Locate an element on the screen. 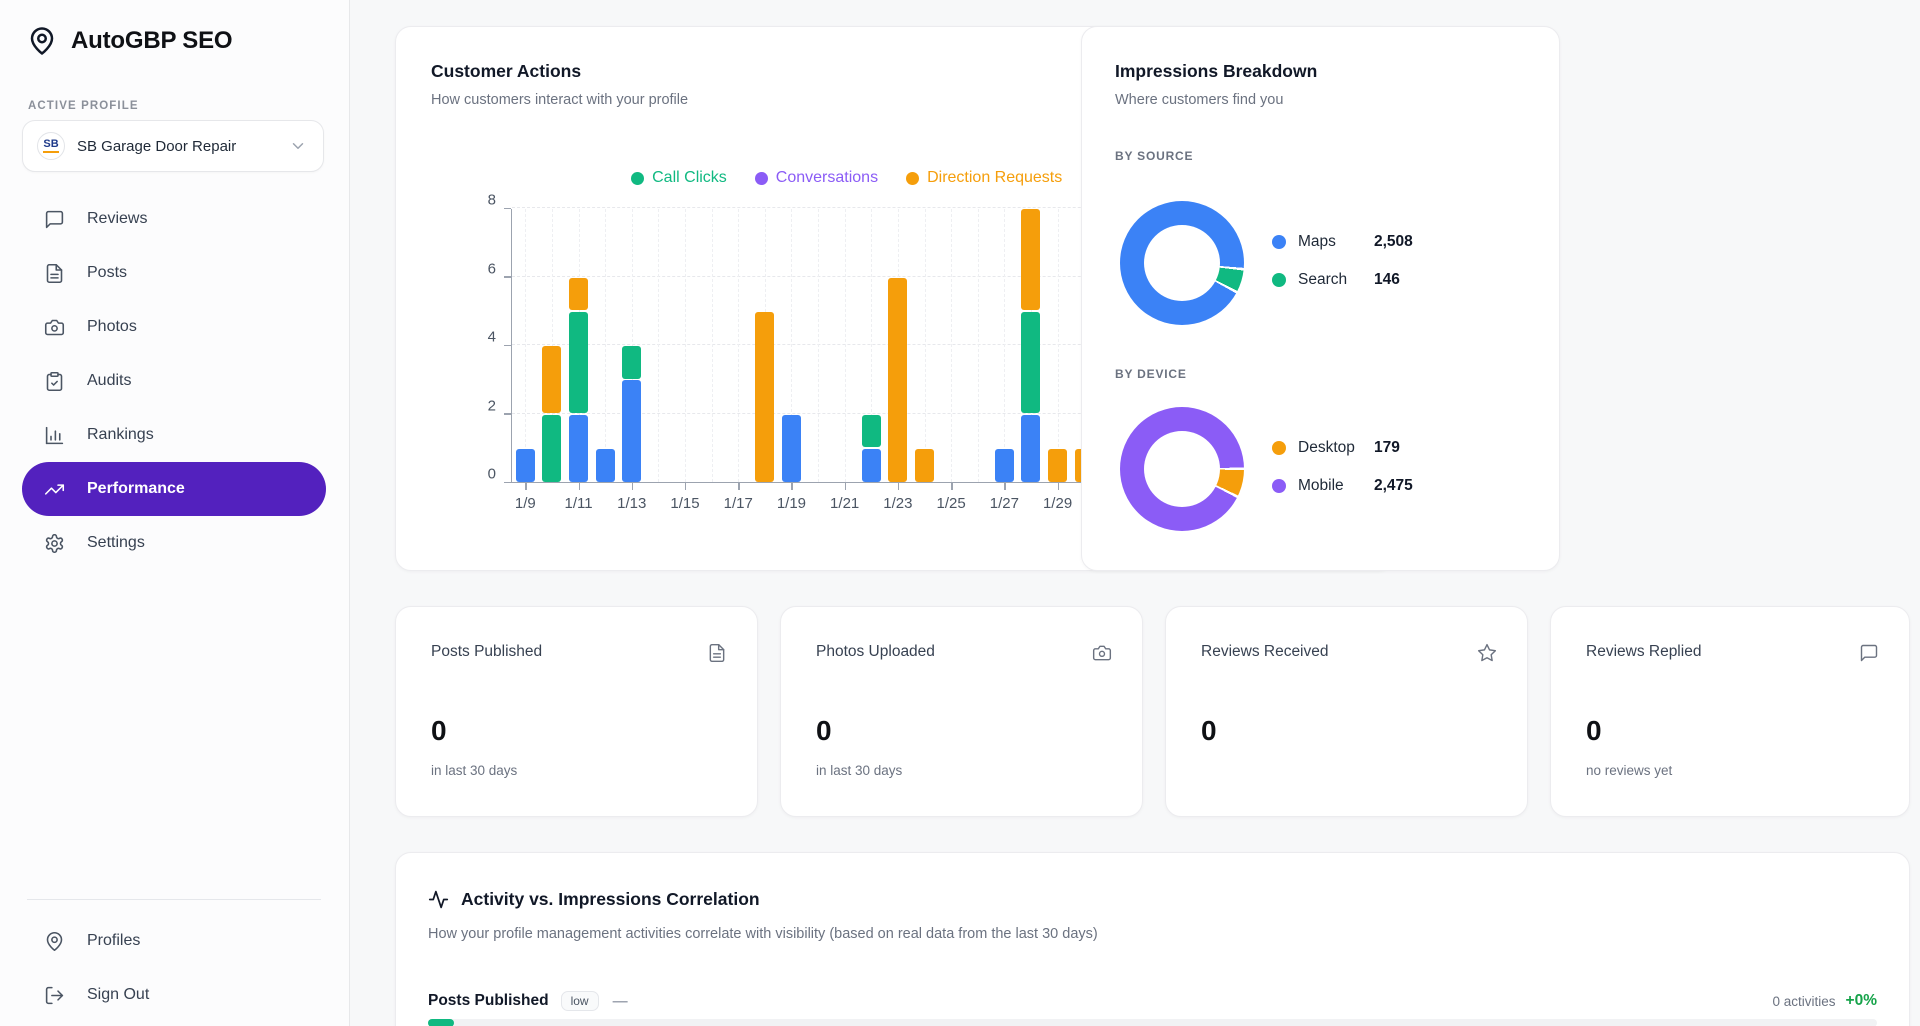  y-axis-label: 0 is located at coordinates (491, 474).